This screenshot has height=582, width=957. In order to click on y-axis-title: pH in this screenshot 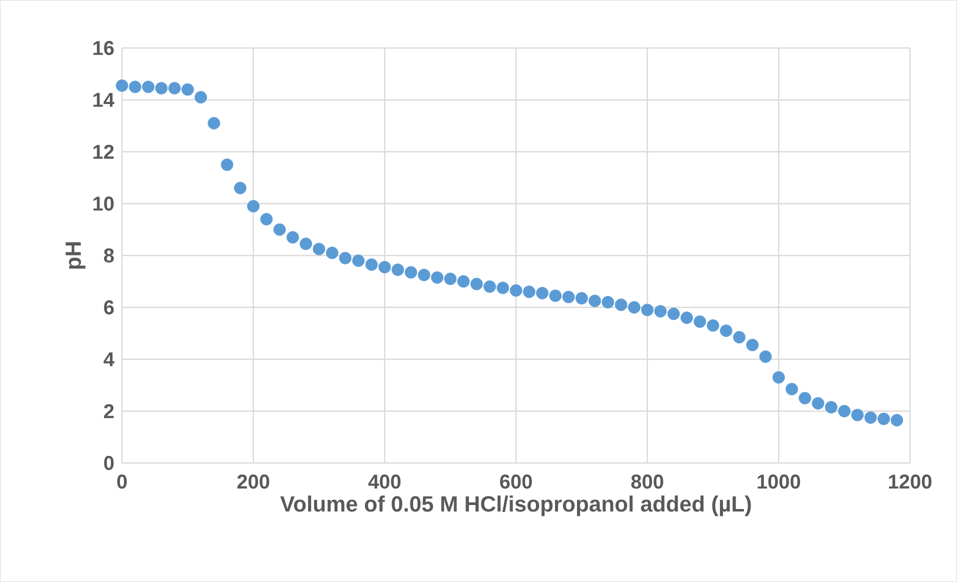, I will do `click(76, 255)`.